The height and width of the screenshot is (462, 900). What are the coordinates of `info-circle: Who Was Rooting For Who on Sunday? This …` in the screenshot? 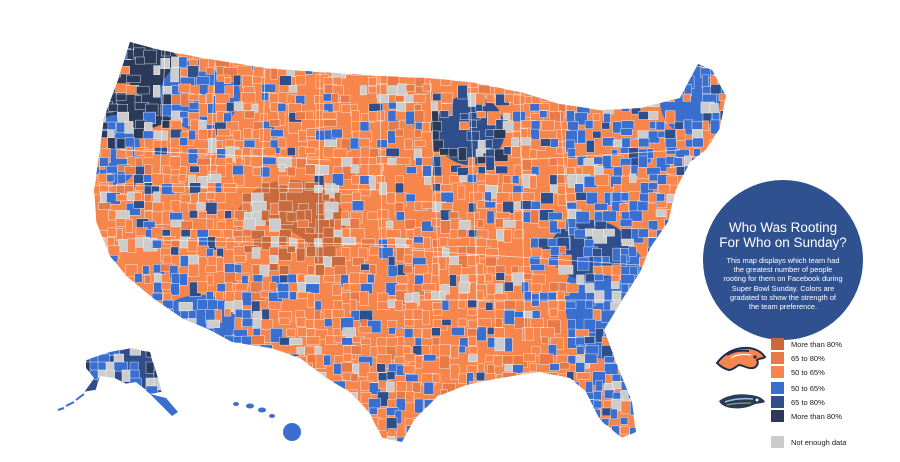 It's located at (783, 260).